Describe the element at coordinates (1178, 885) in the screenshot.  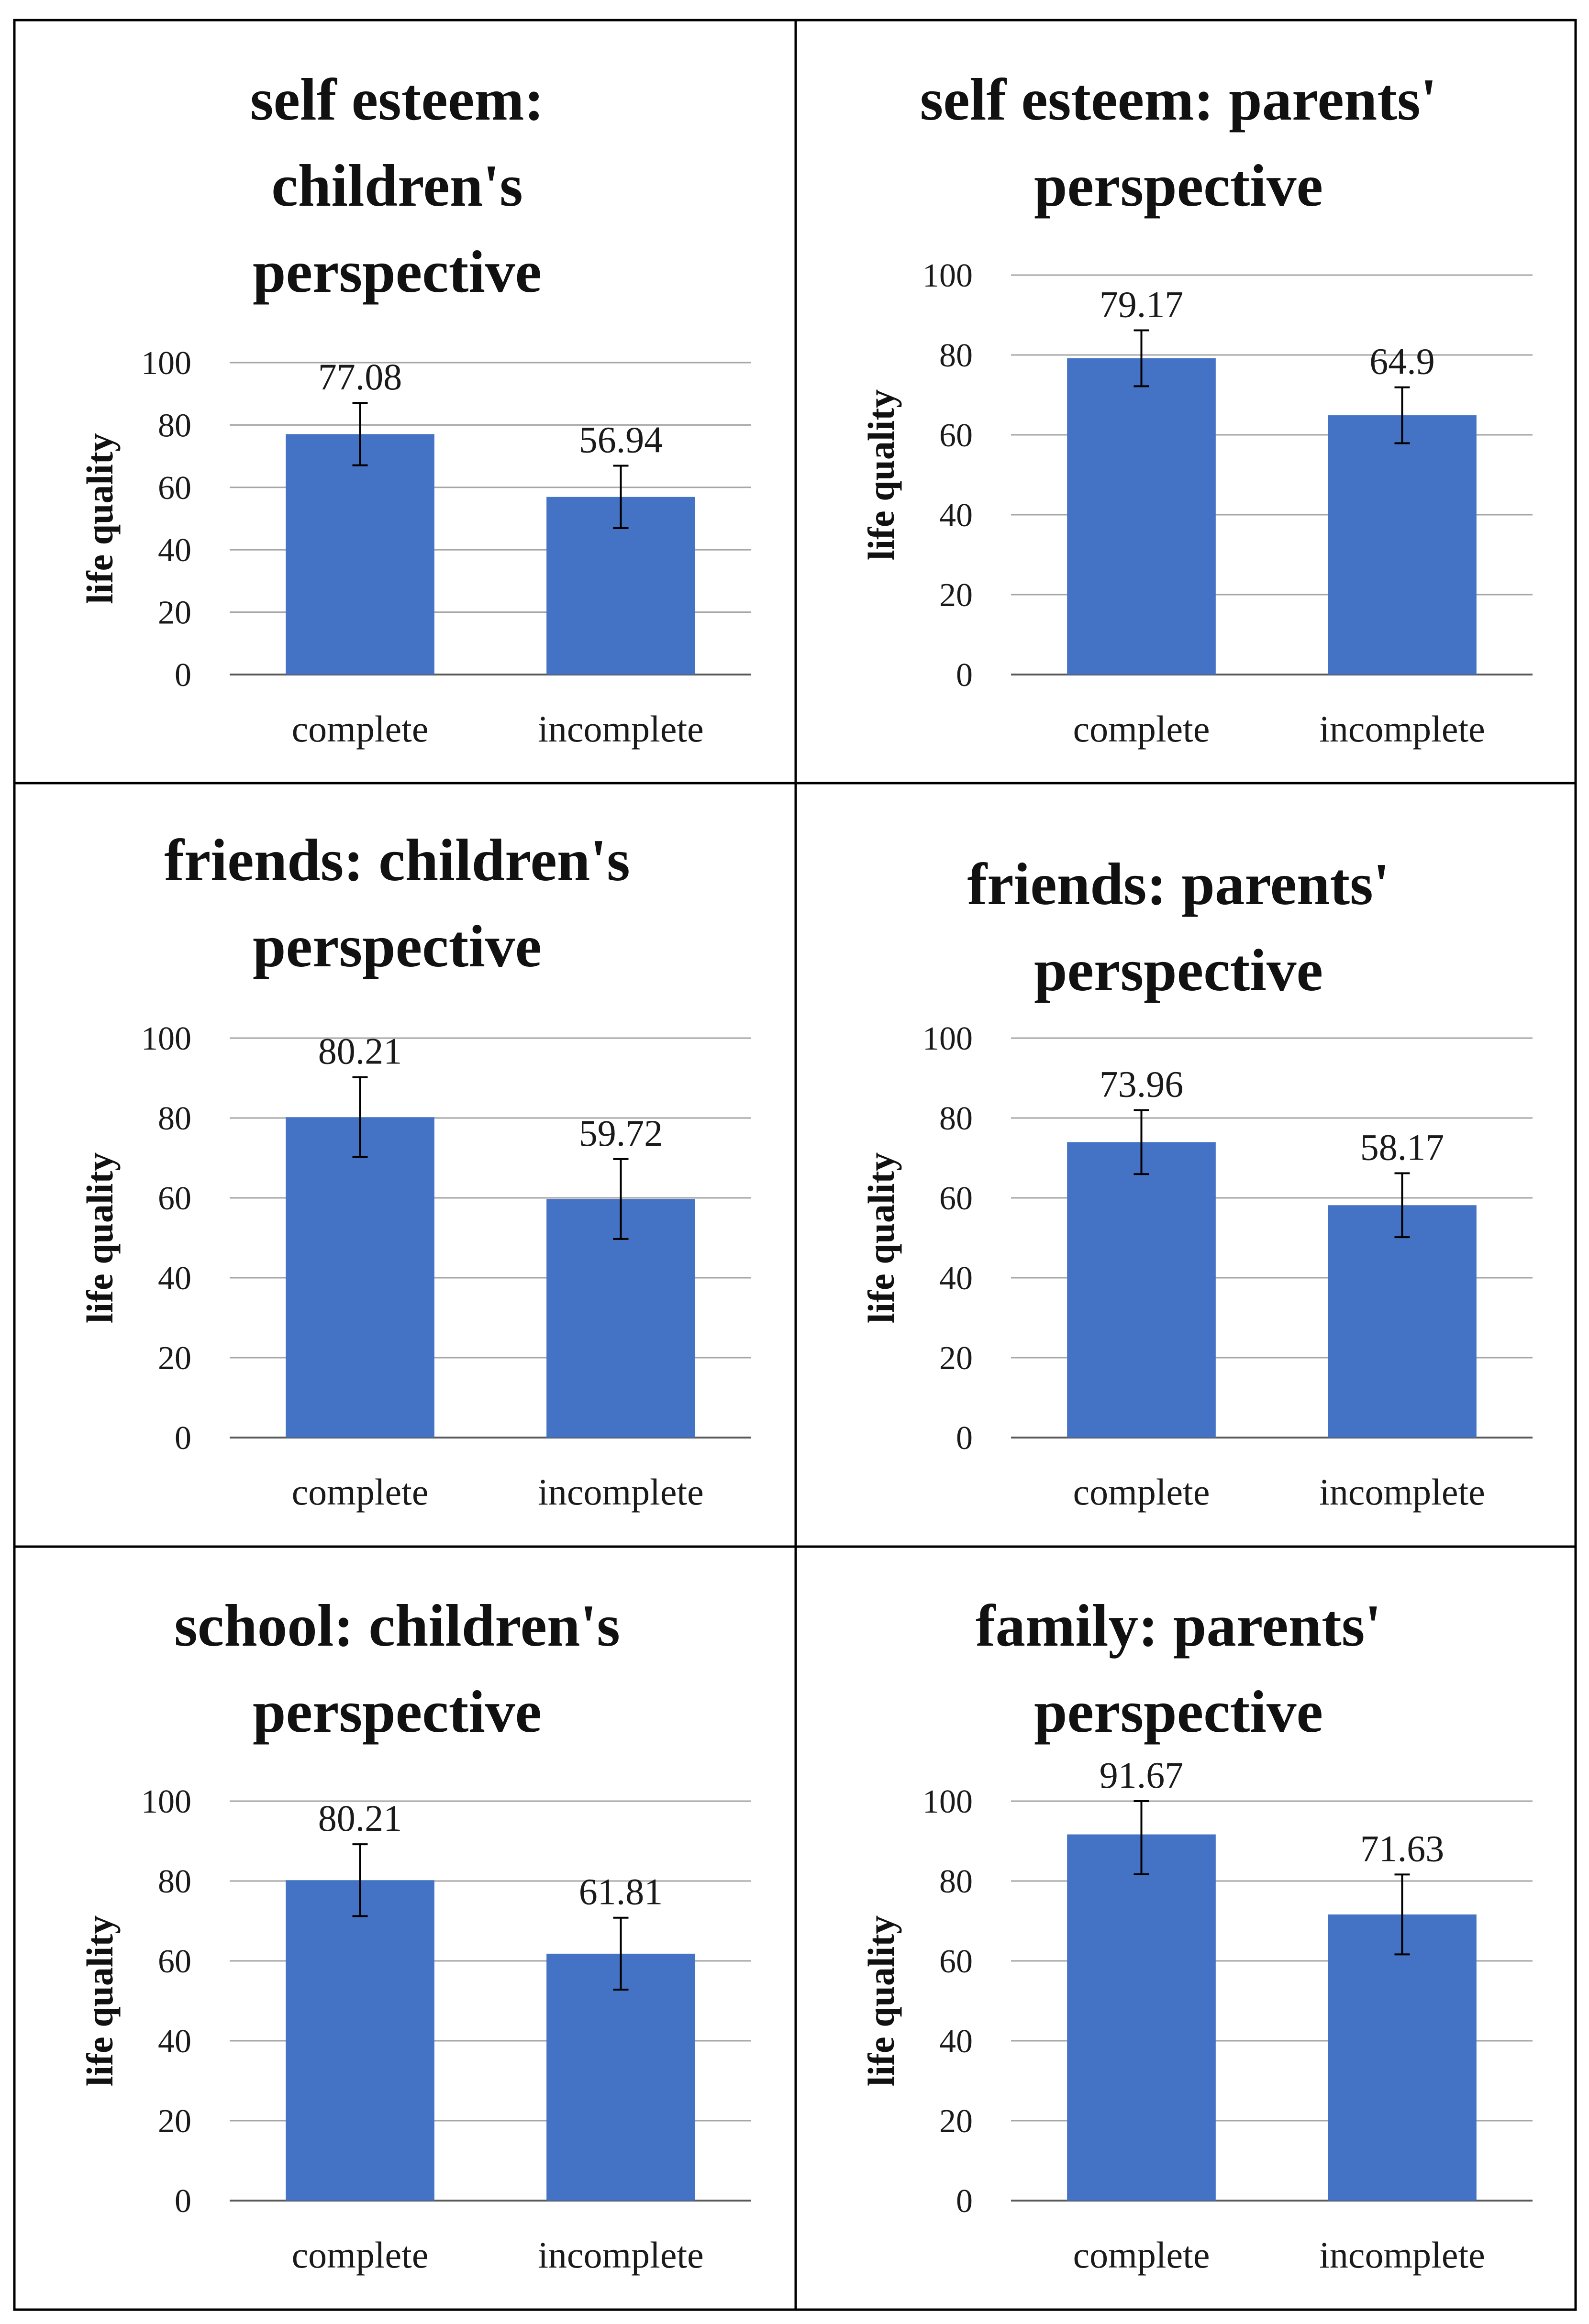
I see `chart-title-line: friends: parents'` at that location.